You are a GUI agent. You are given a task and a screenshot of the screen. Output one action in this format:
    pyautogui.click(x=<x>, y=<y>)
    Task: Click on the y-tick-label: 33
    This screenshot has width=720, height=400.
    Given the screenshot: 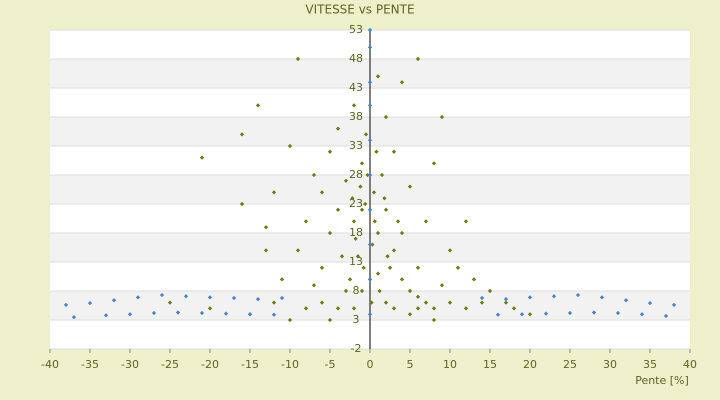 What is the action you would take?
    pyautogui.click(x=356, y=145)
    